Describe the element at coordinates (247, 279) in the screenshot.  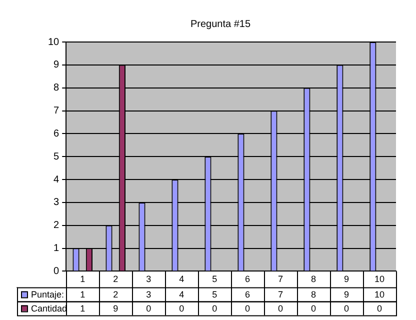
I see `x-tick-label: 6` at that location.